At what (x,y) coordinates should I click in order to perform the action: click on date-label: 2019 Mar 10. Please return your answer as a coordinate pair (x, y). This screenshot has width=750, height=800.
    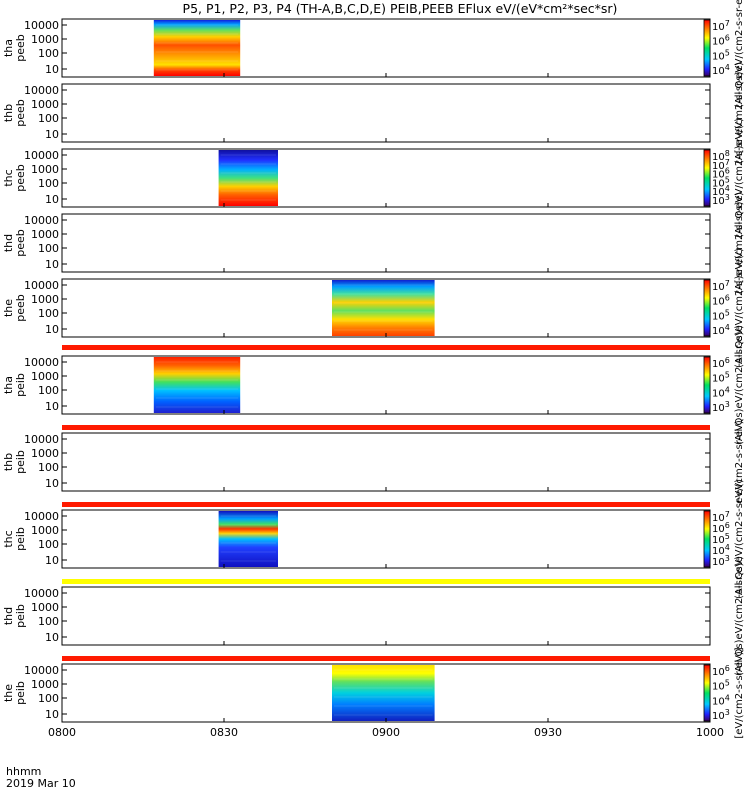
    Looking at the image, I should click on (41, 783).